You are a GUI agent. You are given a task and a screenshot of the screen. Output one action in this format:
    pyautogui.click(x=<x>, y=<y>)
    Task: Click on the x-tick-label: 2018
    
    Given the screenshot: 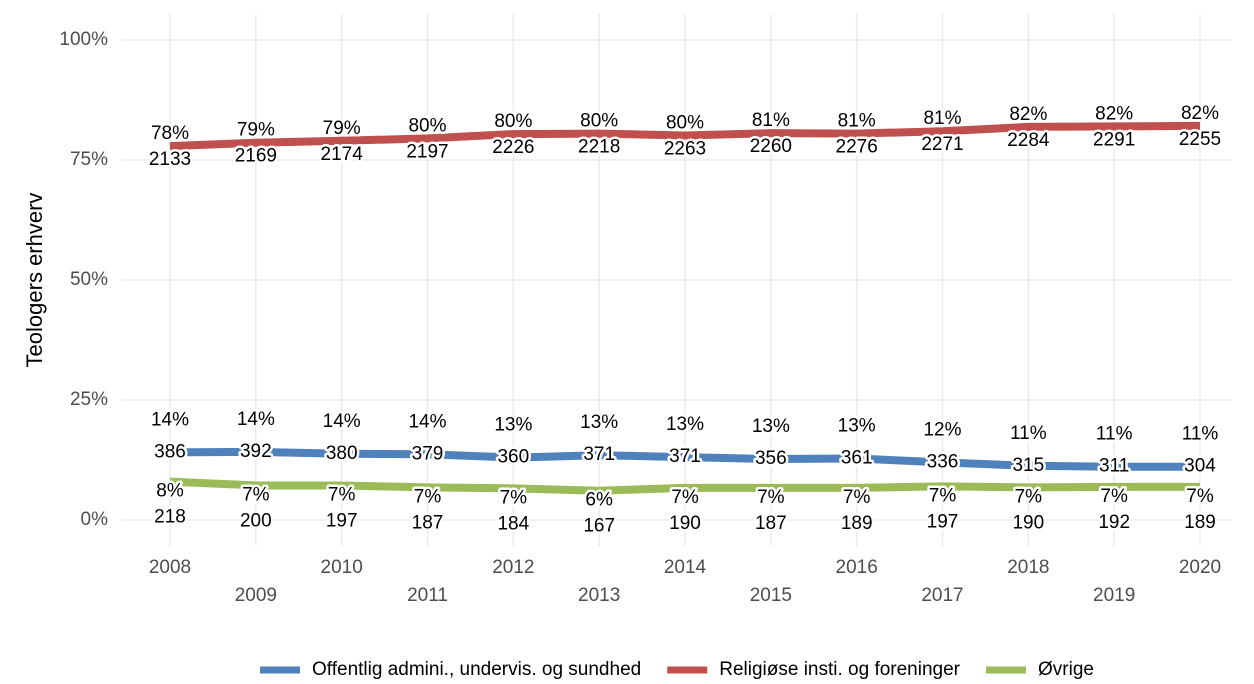 What is the action you would take?
    pyautogui.click(x=1028, y=567)
    